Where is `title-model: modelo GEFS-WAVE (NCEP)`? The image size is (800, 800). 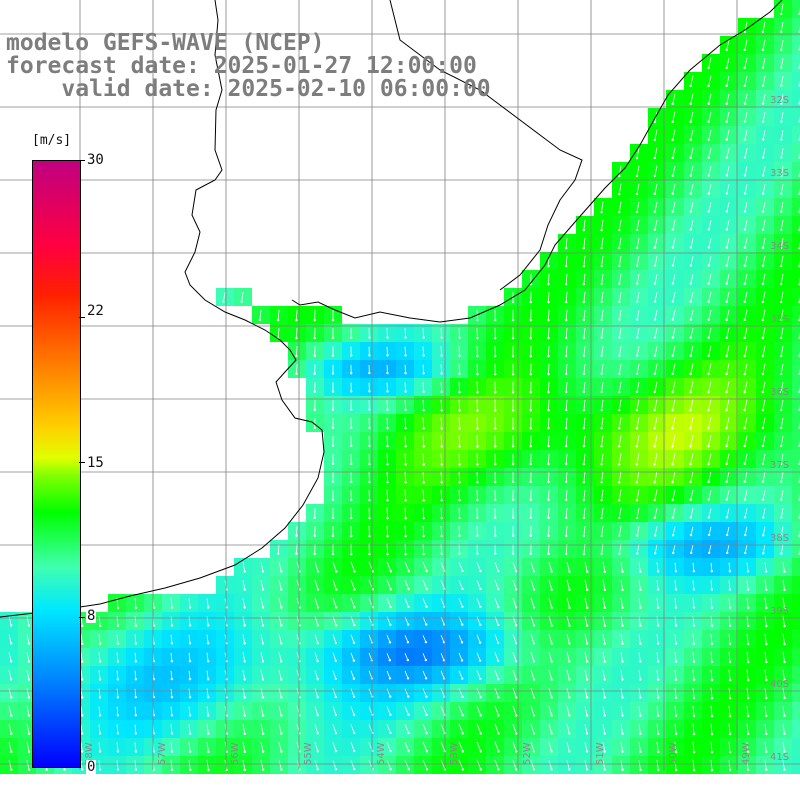 title-model: modelo GEFS-WAVE (NCEP) is located at coordinates (165, 43).